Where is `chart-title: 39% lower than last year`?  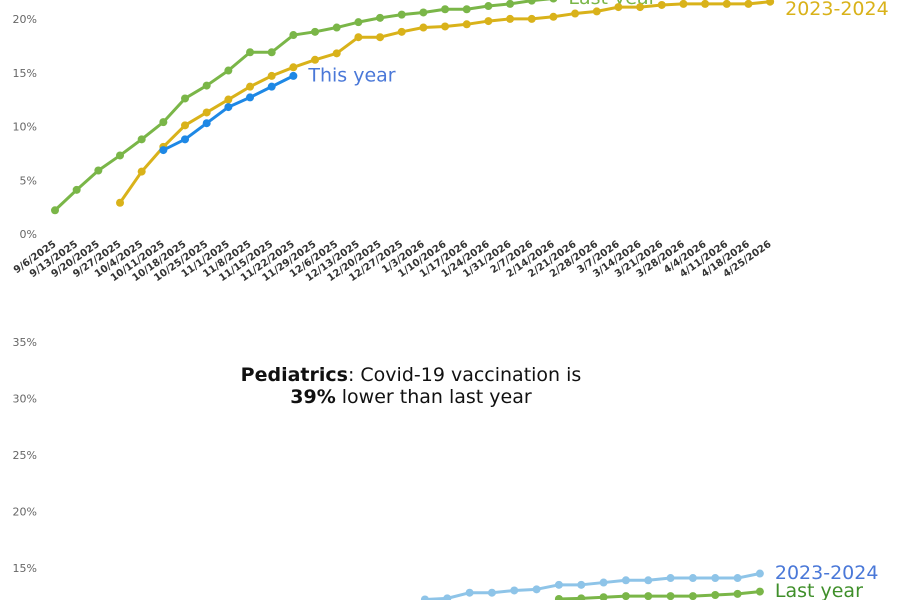 chart-title: 39% lower than last year is located at coordinates (411, 397).